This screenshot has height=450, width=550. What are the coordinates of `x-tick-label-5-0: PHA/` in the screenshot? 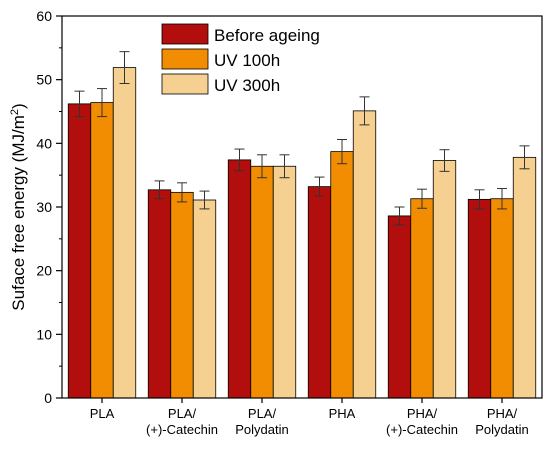 It's located at (502, 413).